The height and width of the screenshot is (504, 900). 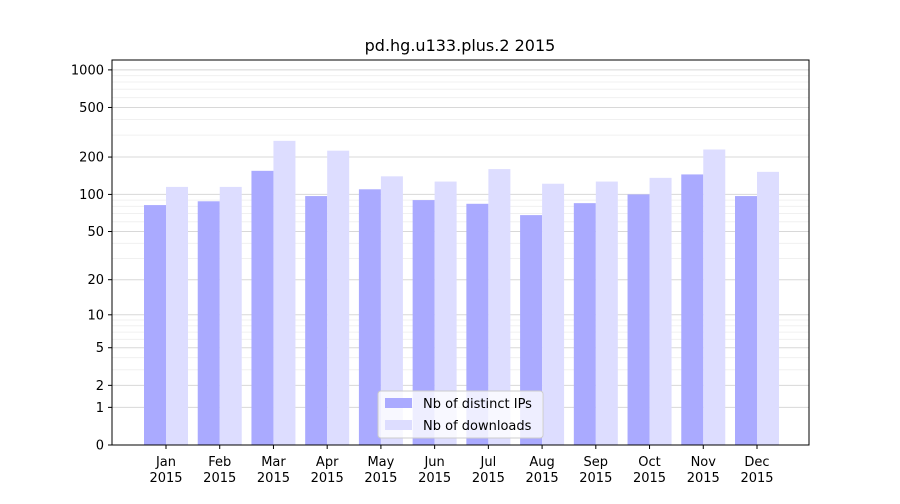 What do you see at coordinates (433, 462) in the screenshot?
I see `x-tick-label-month: Jun` at bounding box center [433, 462].